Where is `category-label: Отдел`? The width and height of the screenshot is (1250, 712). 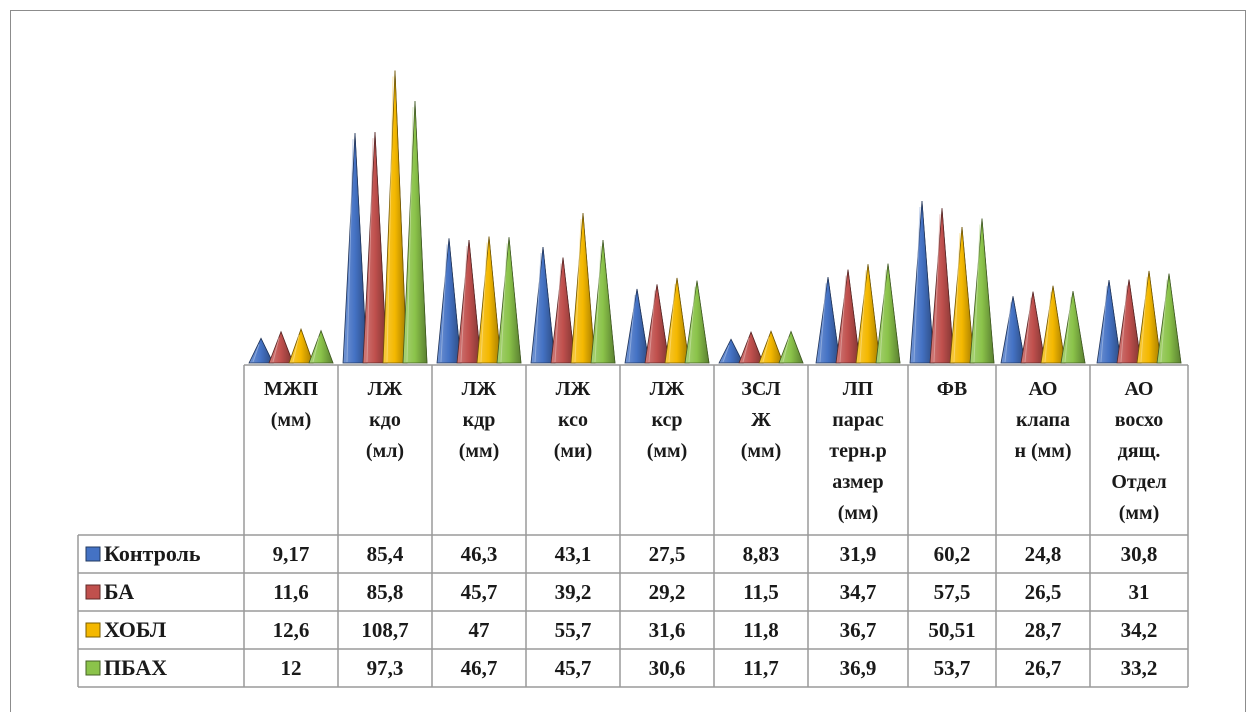 category-label: Отдел is located at coordinates (1138, 482).